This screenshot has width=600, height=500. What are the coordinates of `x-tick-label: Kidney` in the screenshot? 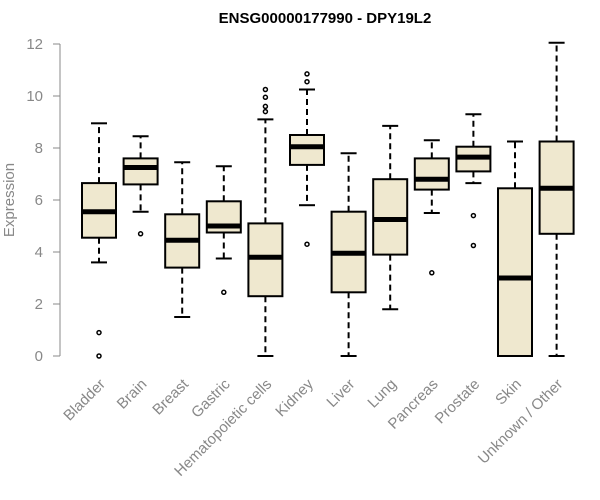 It's located at (294, 397).